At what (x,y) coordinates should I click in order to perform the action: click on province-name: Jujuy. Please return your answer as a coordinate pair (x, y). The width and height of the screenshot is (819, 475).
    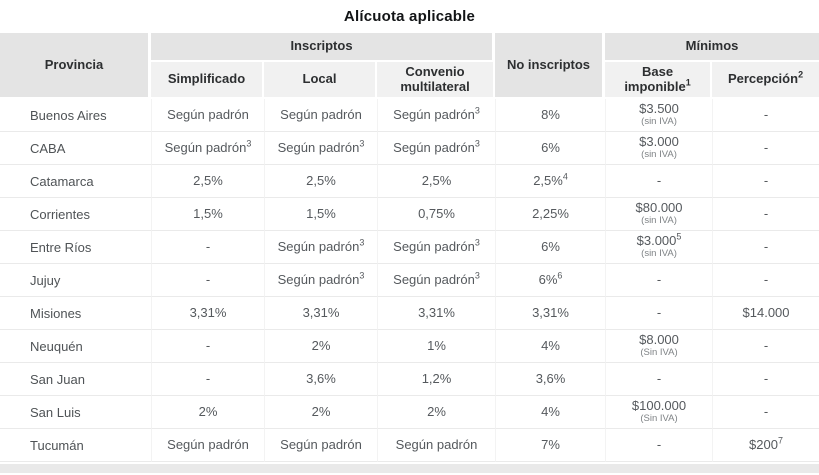
    Looking at the image, I should click on (75, 280).